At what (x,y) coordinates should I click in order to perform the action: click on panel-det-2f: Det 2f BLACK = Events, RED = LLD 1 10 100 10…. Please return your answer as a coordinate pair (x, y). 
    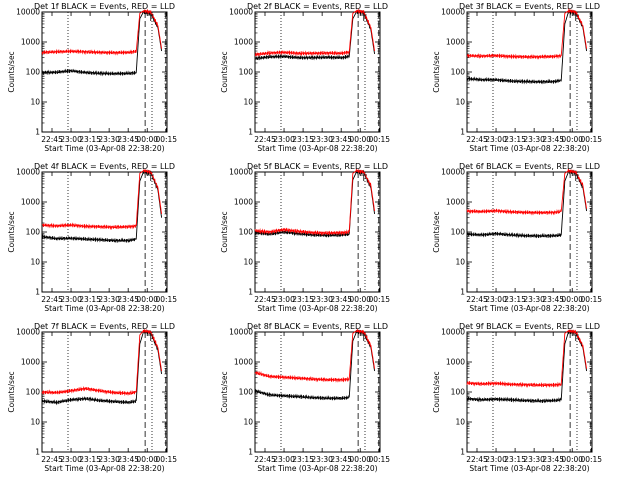
    Looking at the image, I should click on (305, 77).